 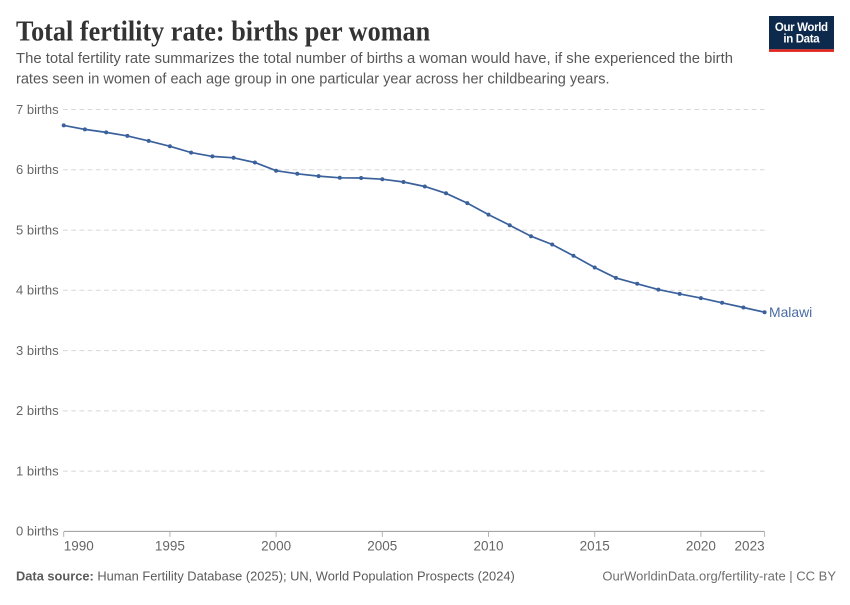 I want to click on svg-text: 1 births, so click(x=37, y=470).